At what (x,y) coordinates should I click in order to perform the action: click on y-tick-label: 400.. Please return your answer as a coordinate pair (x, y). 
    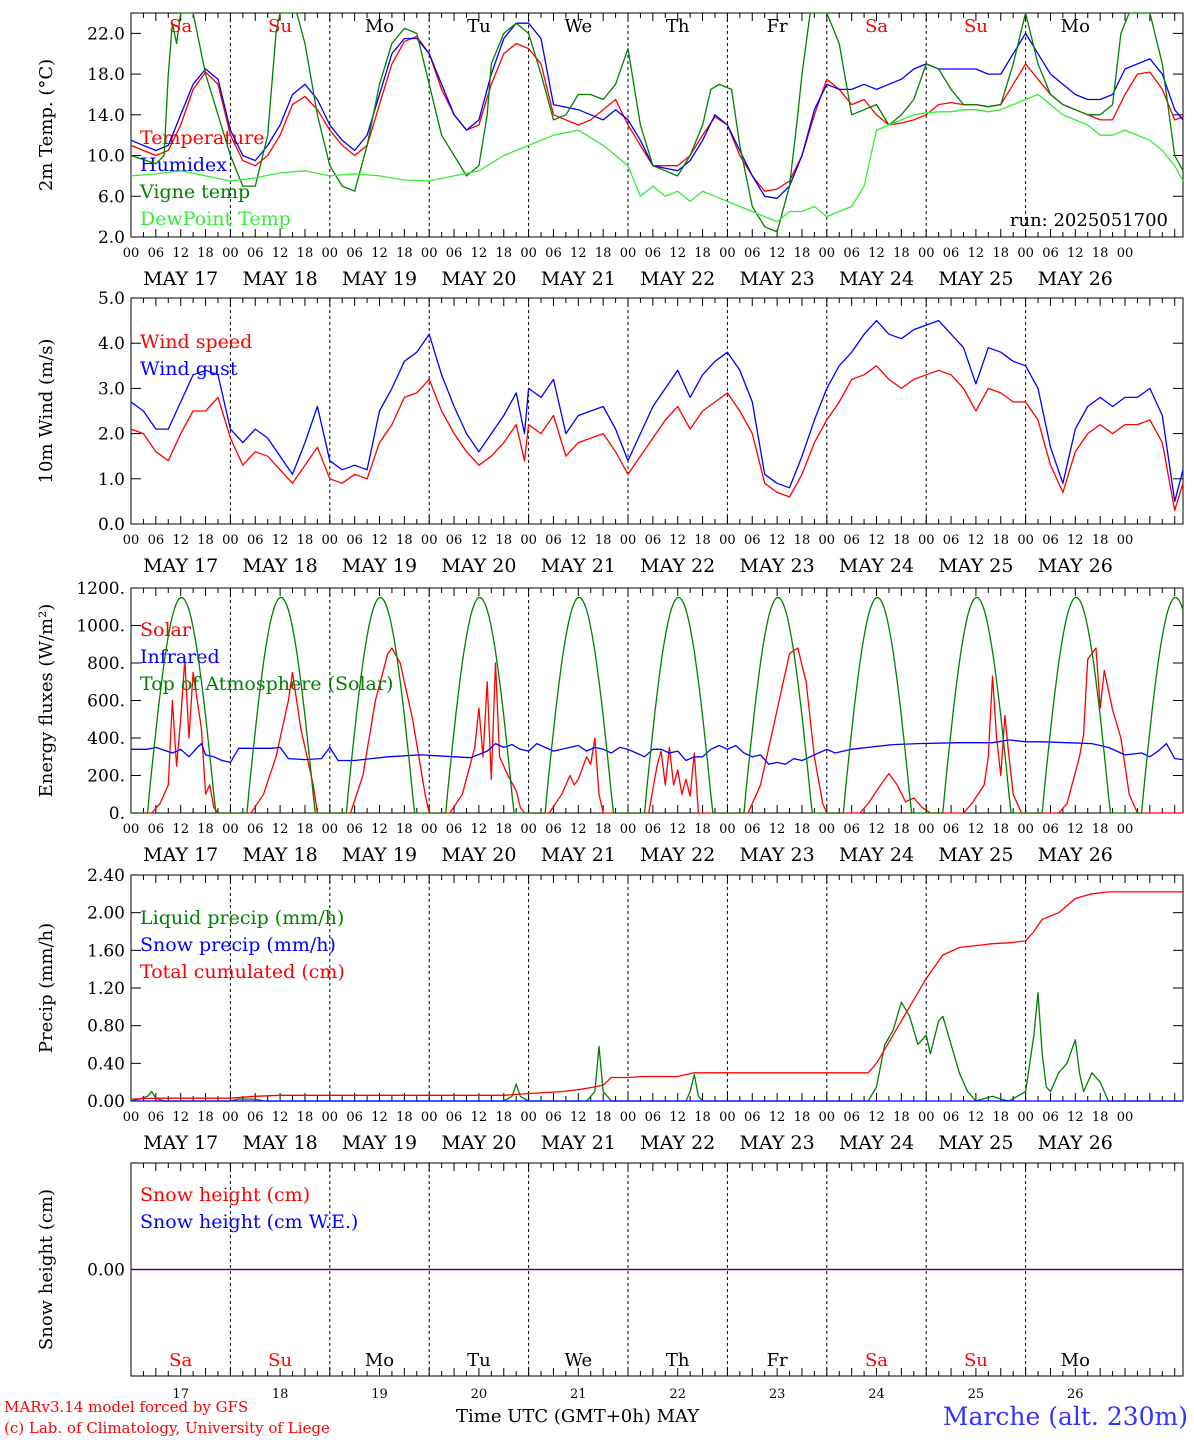
    Looking at the image, I should click on (106, 739).